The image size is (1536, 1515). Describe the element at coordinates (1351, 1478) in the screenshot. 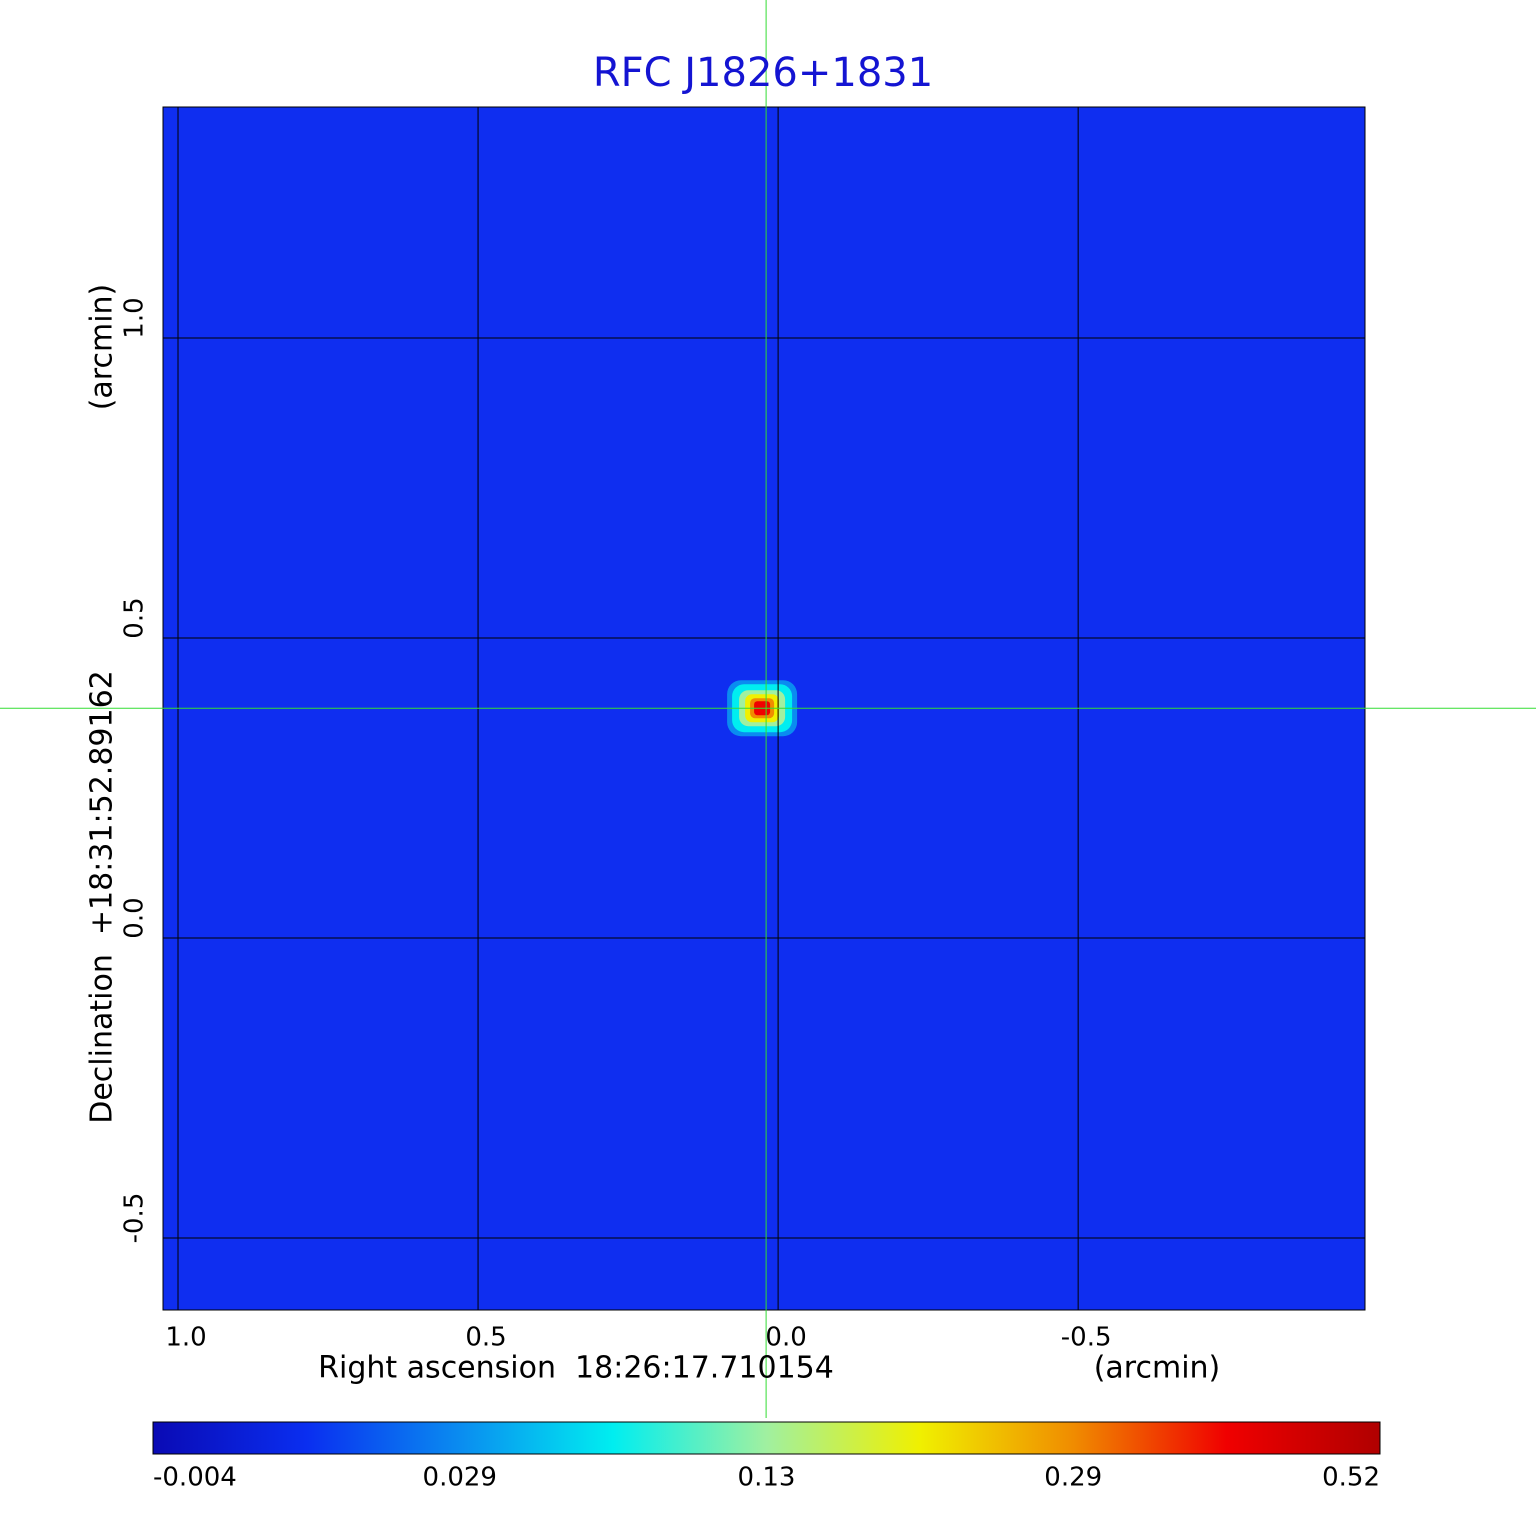

I see `colorbar-tick-label: 0.52` at that location.